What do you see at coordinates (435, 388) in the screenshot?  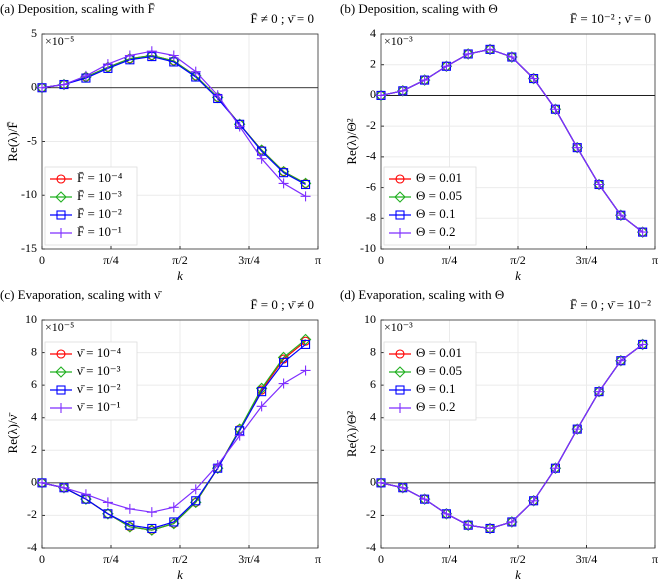 I see `legend-label: Θ = 0.1` at bounding box center [435, 388].